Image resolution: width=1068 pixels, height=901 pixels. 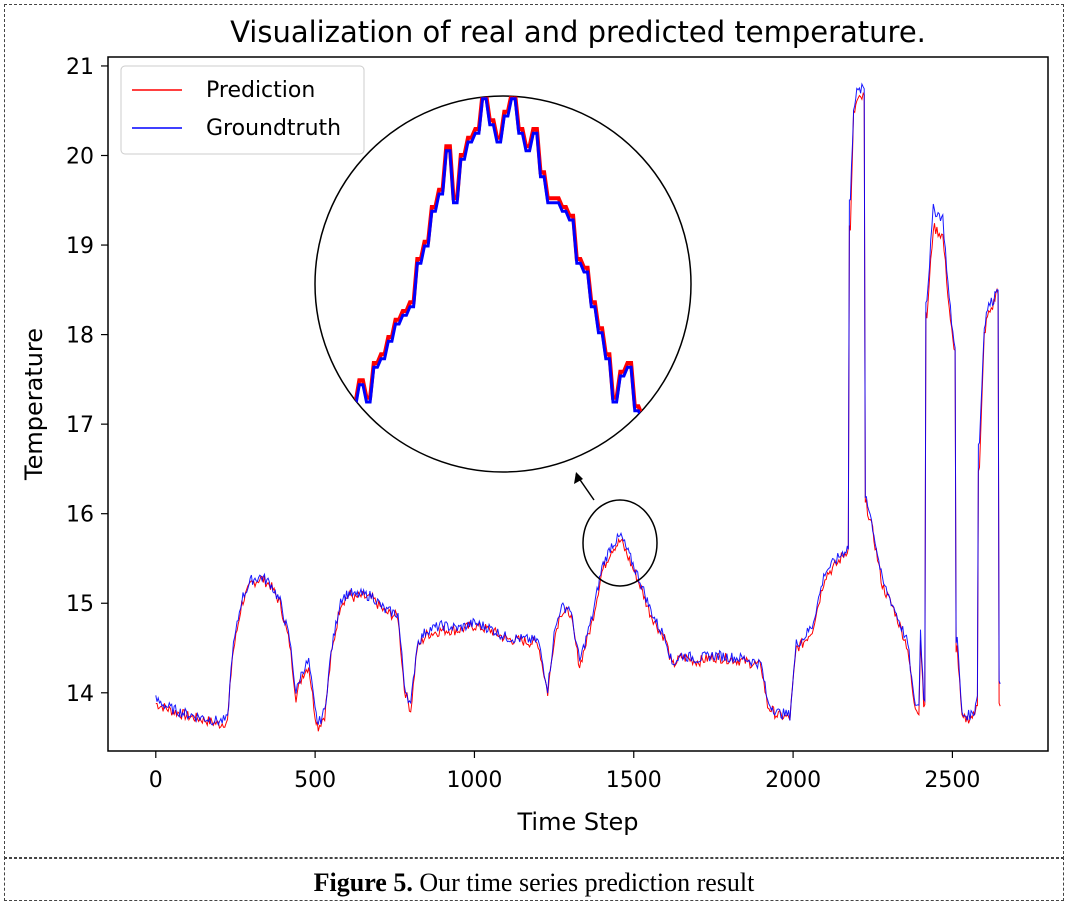 What do you see at coordinates (620, 543) in the screenshot?
I see `zoom-region-marker` at bounding box center [620, 543].